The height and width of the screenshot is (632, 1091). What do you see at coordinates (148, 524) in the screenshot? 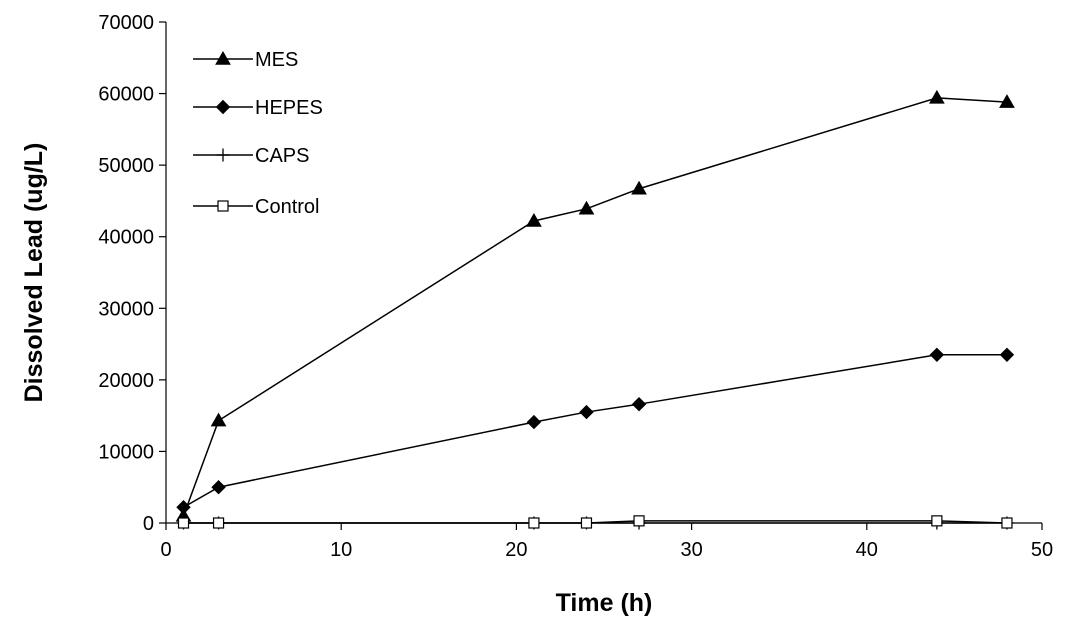
I see `y-tick-label: 0` at bounding box center [148, 524].